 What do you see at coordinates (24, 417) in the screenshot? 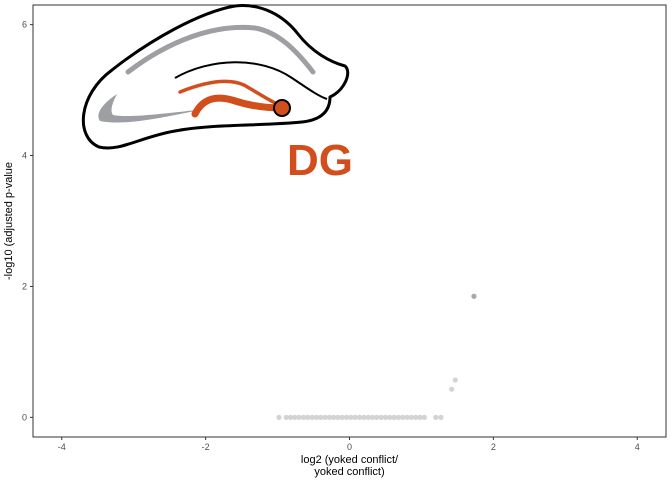
I see `y-tick-label: 0` at bounding box center [24, 417].